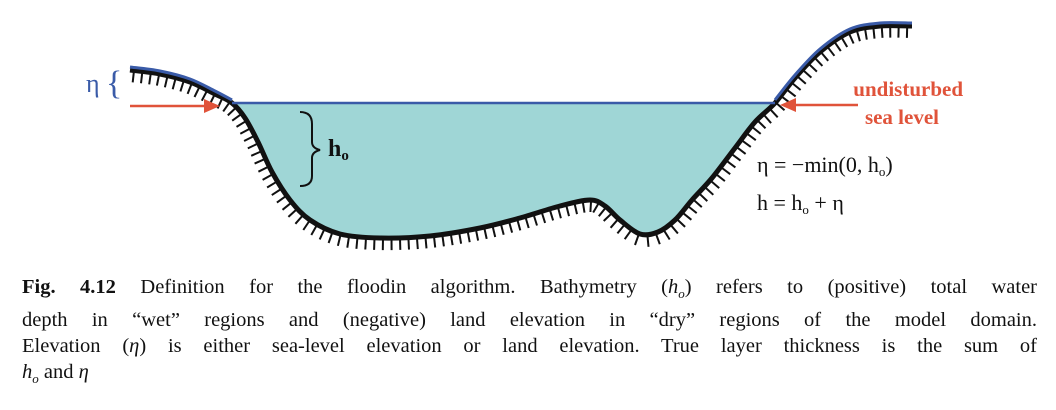 The height and width of the screenshot is (410, 1056). What do you see at coordinates (825, 165) in the screenshot?
I see `equation-eta: η = −min(0, ho)` at bounding box center [825, 165].